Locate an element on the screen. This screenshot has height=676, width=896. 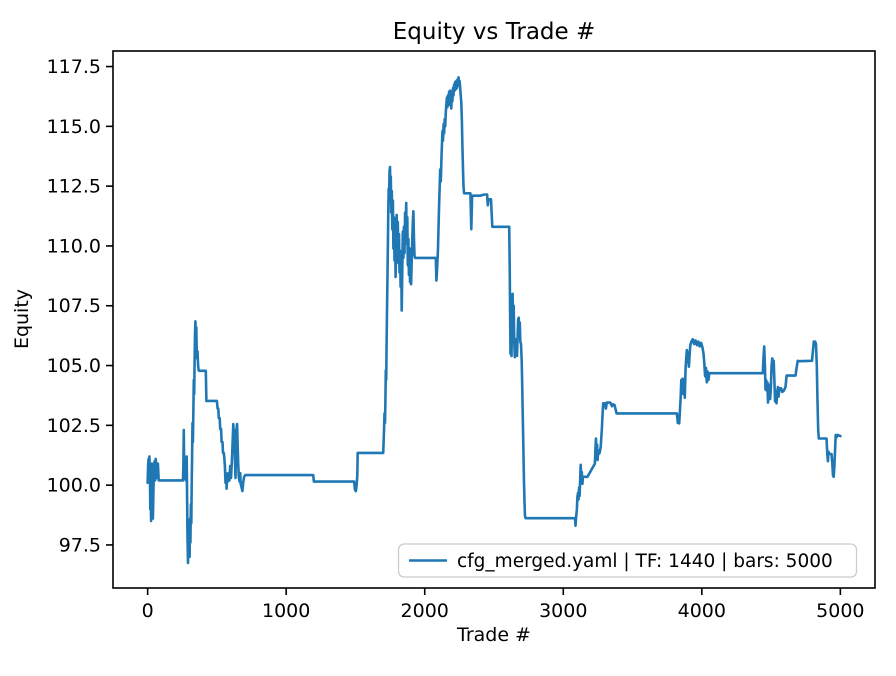
y-tick-label: 112.5 is located at coordinates (74, 187).